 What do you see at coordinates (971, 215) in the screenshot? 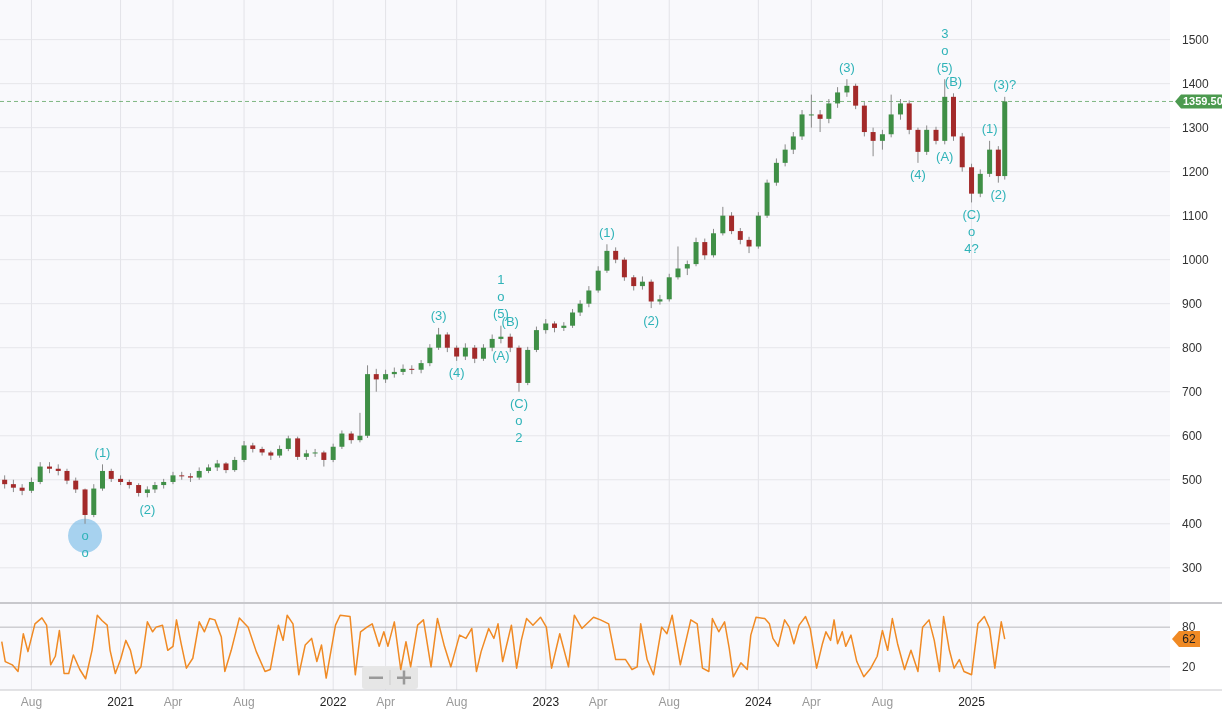
I see `annotation: (C)` at bounding box center [971, 215].